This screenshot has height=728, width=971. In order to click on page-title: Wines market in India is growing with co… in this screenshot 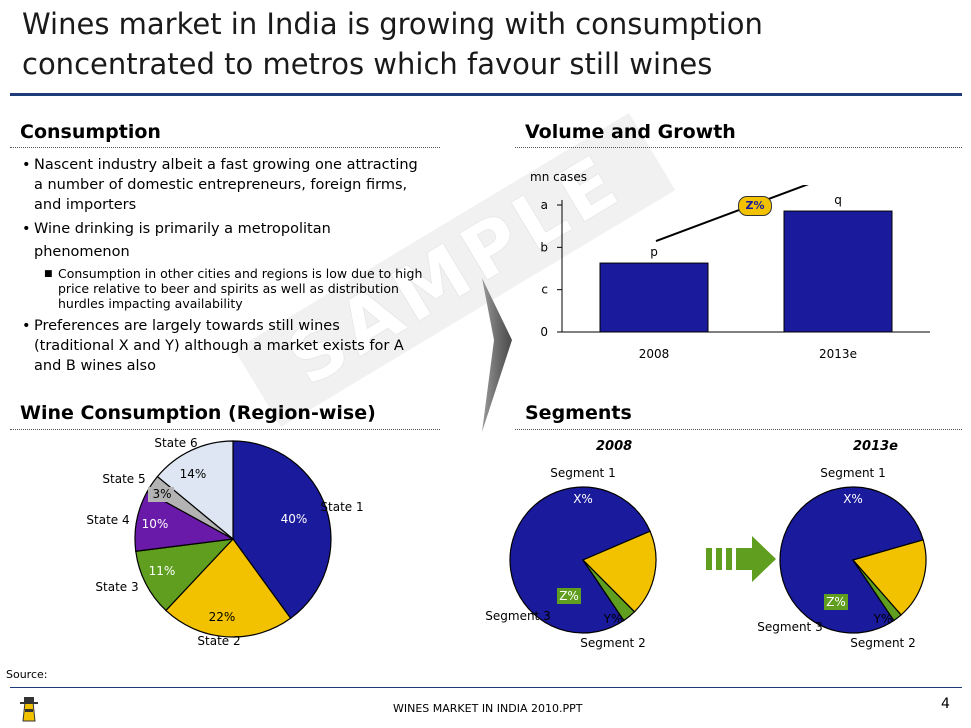, I will do `click(392, 44)`.